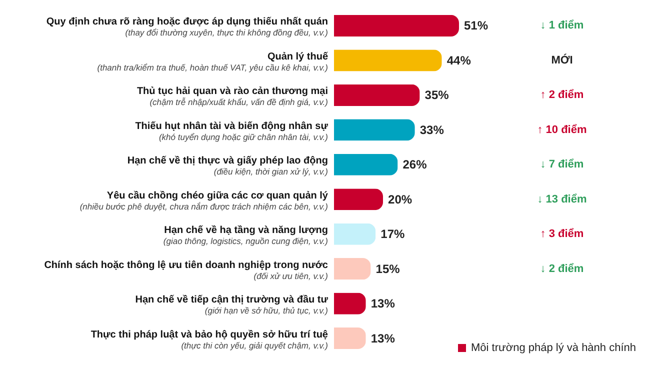 This screenshot has width=650, height=366. What do you see at coordinates (459, 60) in the screenshot?
I see `data-label: 44%` at bounding box center [459, 60].